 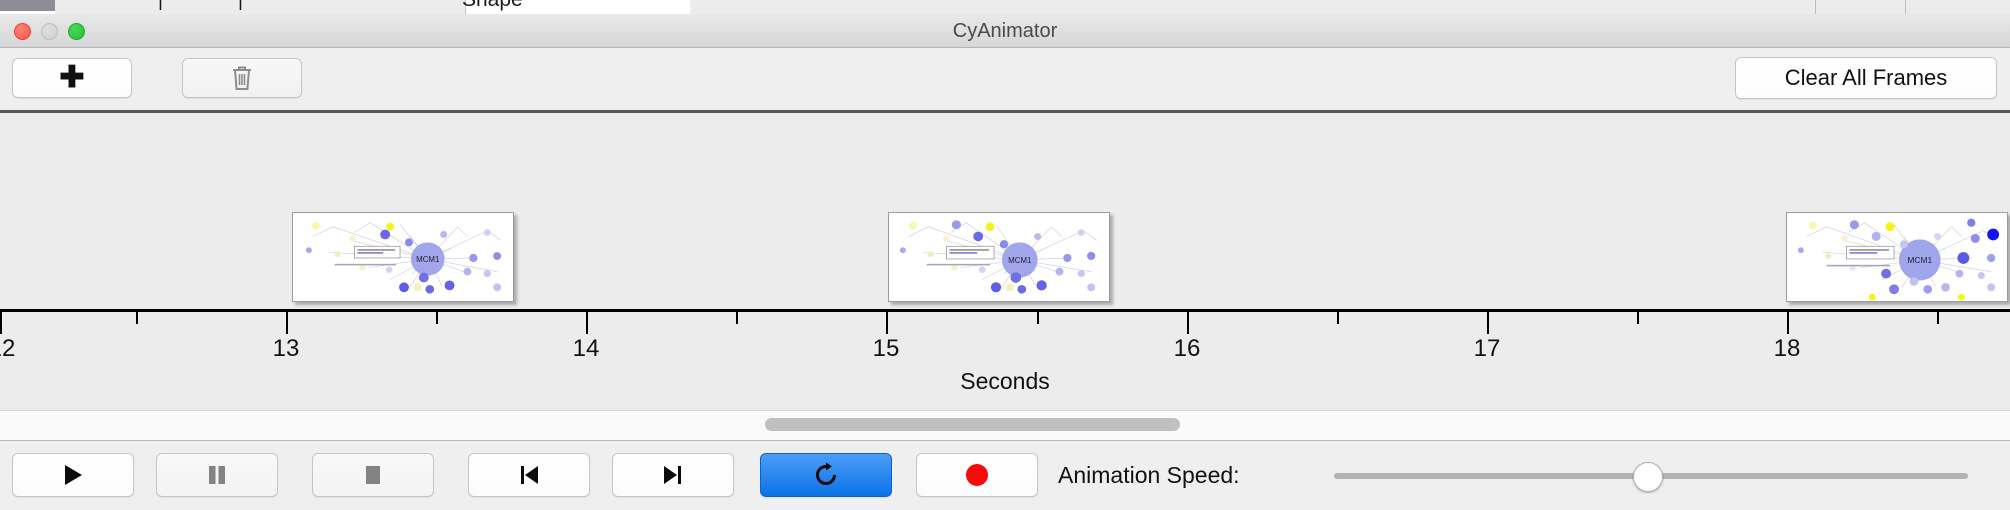 What do you see at coordinates (1648, 477) in the screenshot?
I see `animation-speed-slider-thumb` at bounding box center [1648, 477].